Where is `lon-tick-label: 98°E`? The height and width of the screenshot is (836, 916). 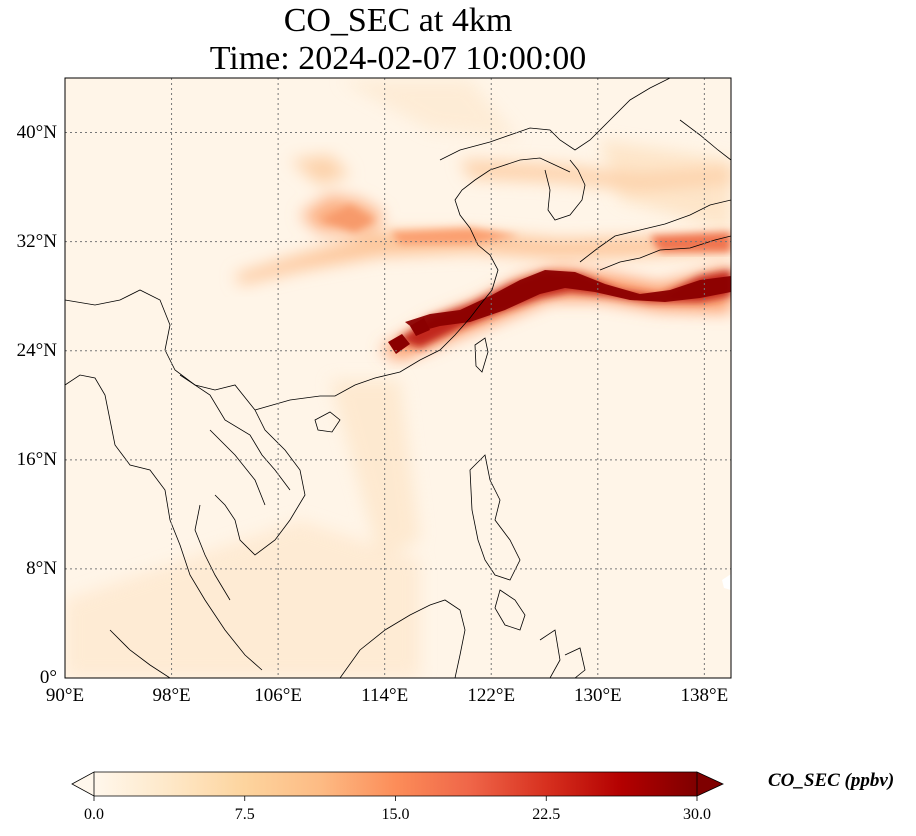 lon-tick-label: 98°E is located at coordinates (171, 695).